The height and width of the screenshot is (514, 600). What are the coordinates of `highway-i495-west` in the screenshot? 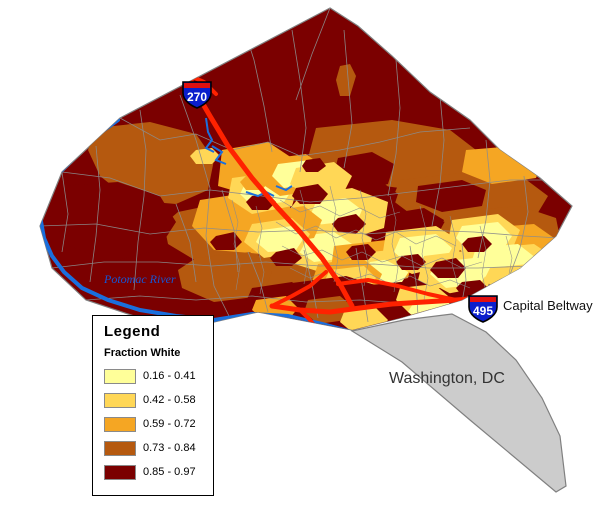 It's located at (299, 289).